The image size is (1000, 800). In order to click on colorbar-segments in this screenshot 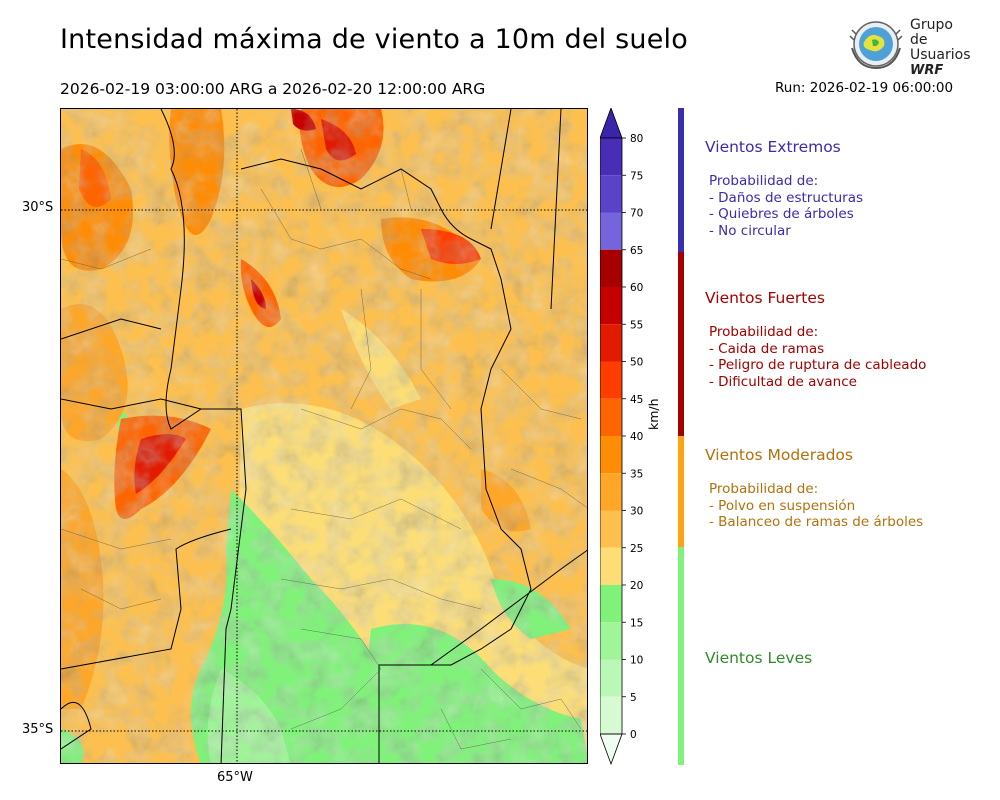, I will do `click(611, 437)`.